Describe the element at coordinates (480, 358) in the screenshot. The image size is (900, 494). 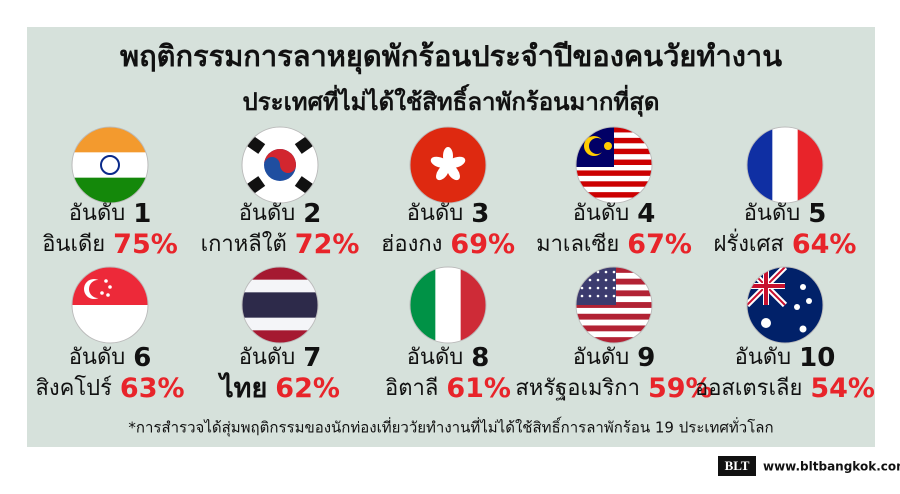
I see `rank-number: 8` at that location.